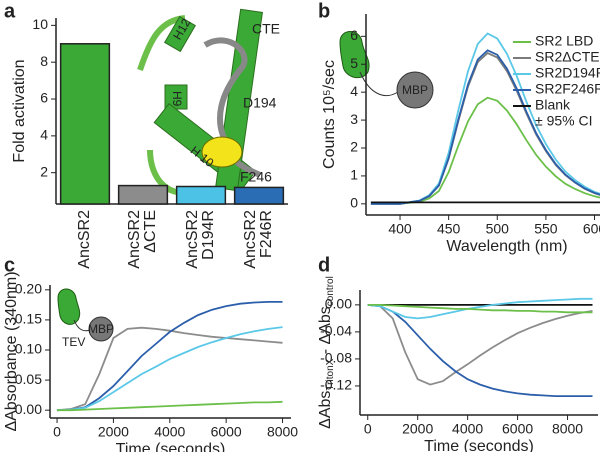 The width and height of the screenshot is (600, 452). I want to click on y-tick-label: -0.08, so click(336, 358).